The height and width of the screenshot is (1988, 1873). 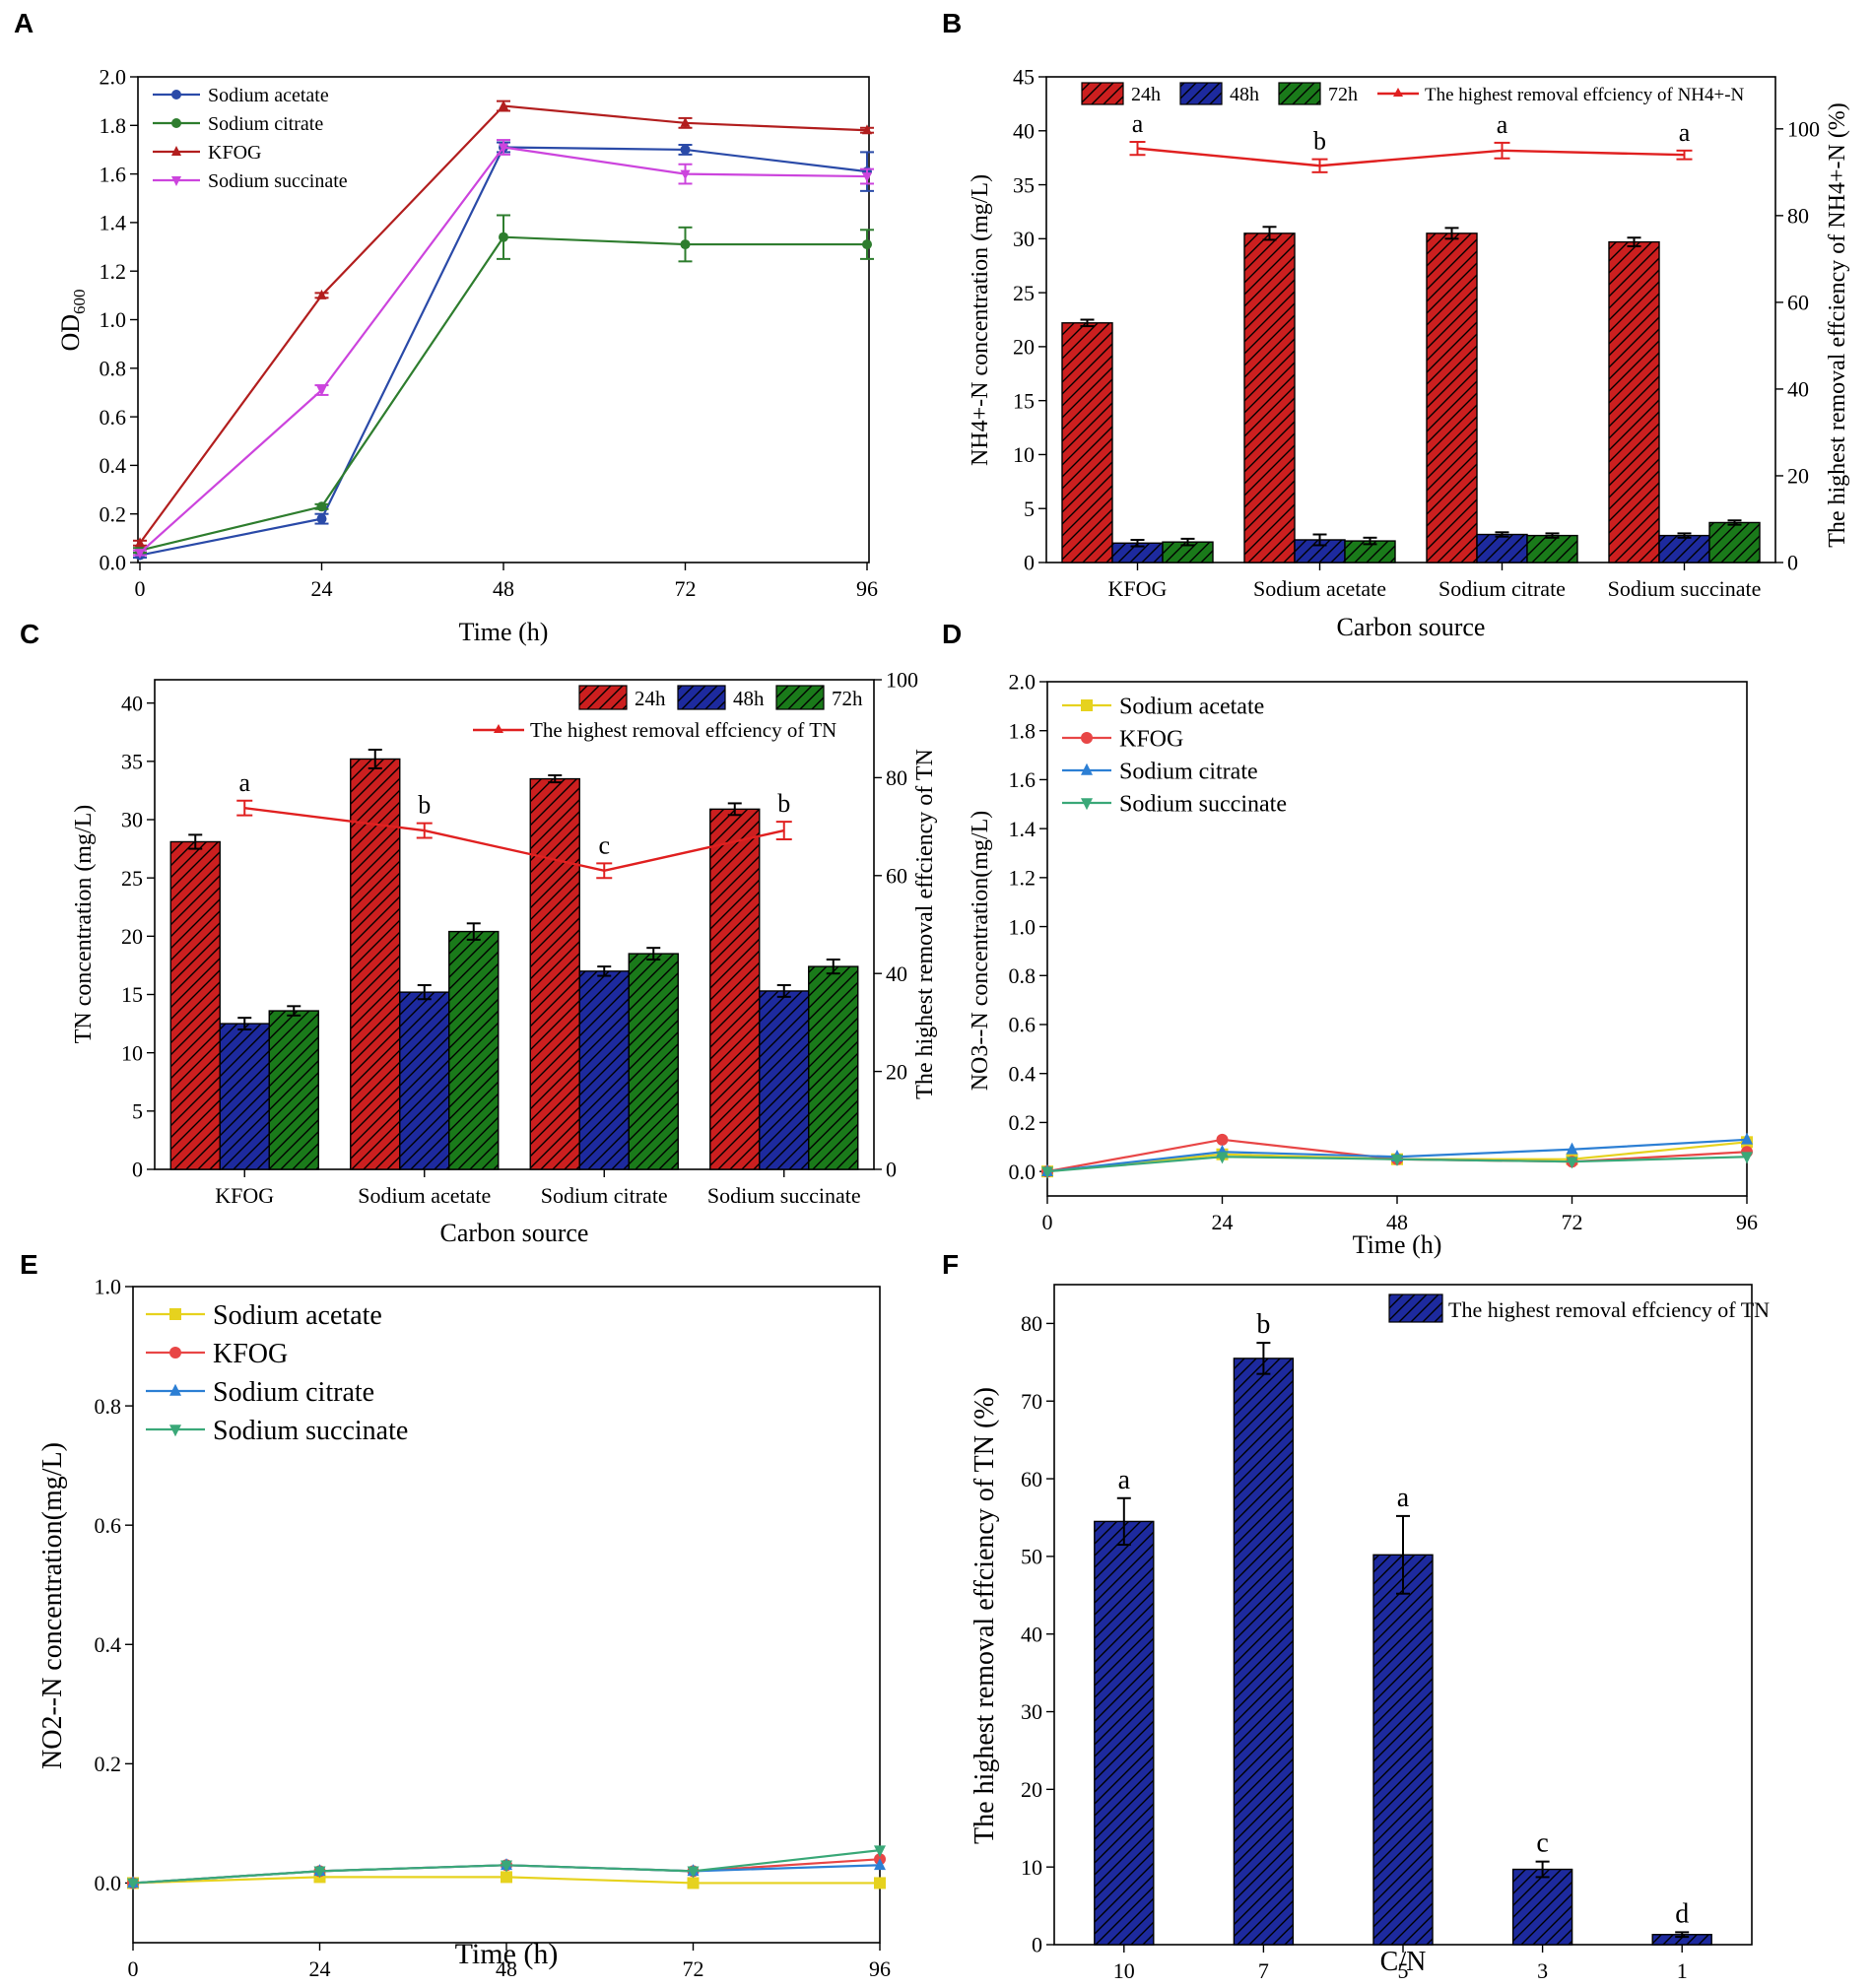 I want to click on x-tick-label: 24, so click(x=320, y=1969).